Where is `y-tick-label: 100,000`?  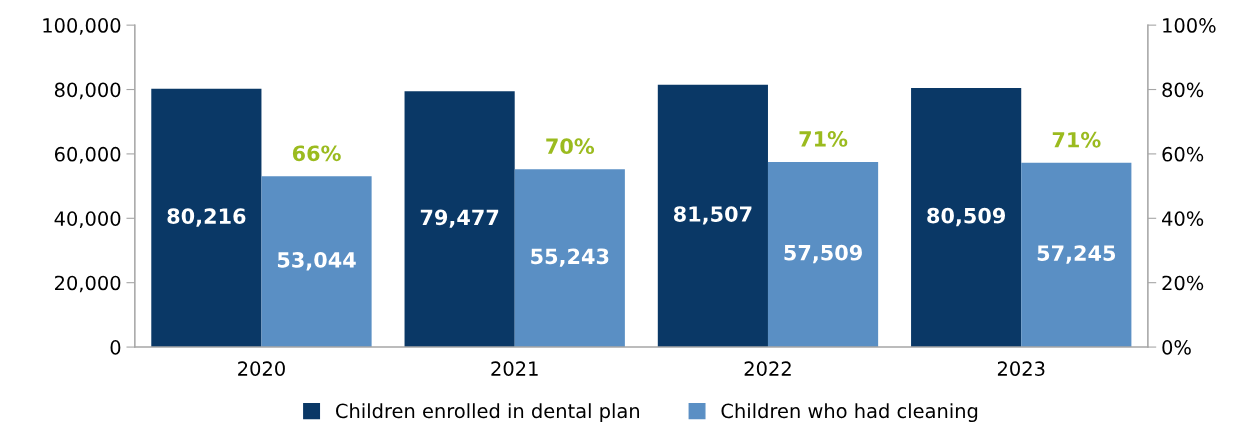
y-tick-label: 100,000 is located at coordinates (82, 26).